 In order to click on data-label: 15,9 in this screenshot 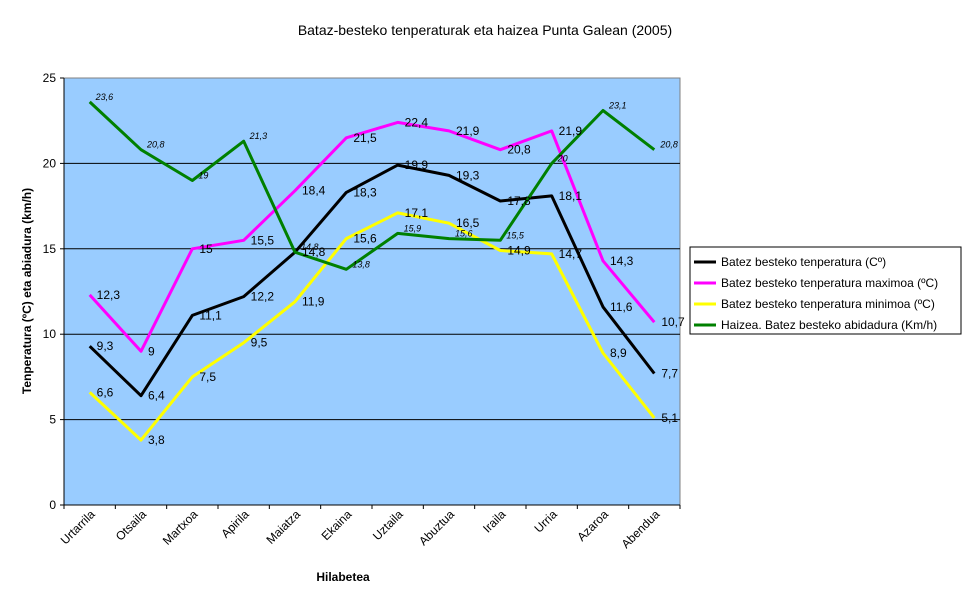, I will do `click(413, 228)`.